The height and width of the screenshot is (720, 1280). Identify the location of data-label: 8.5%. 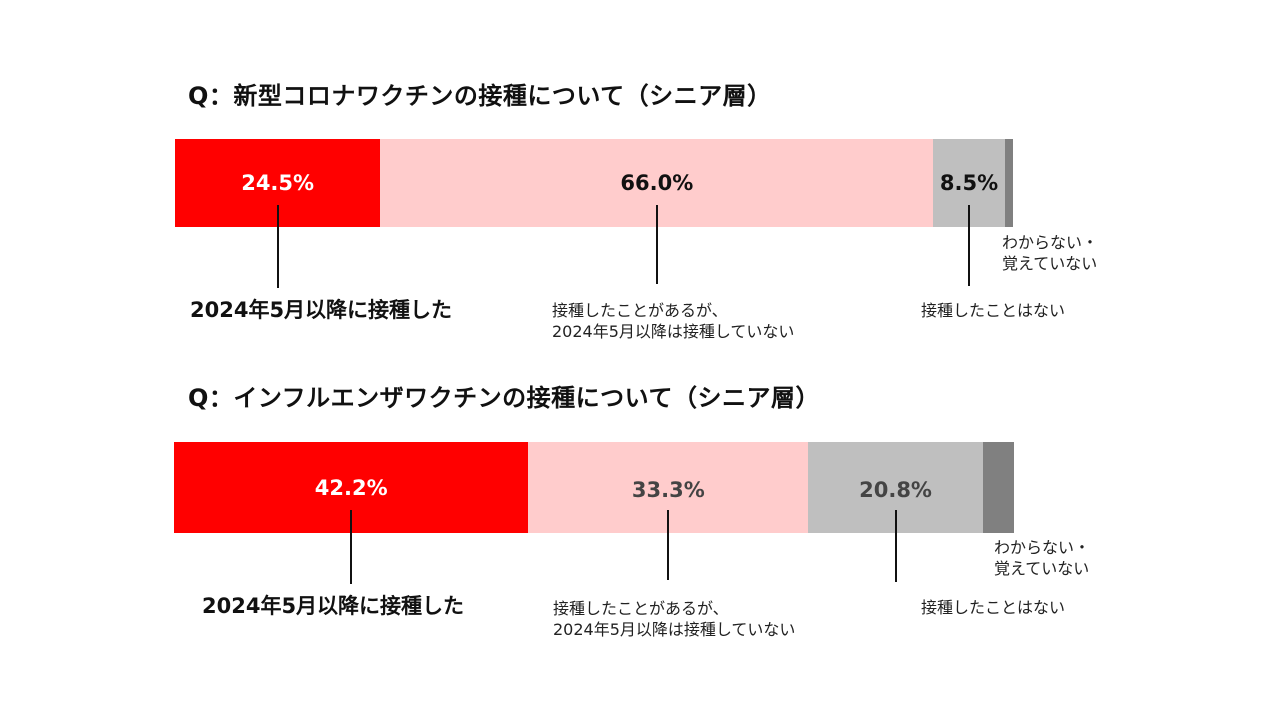
(969, 183).